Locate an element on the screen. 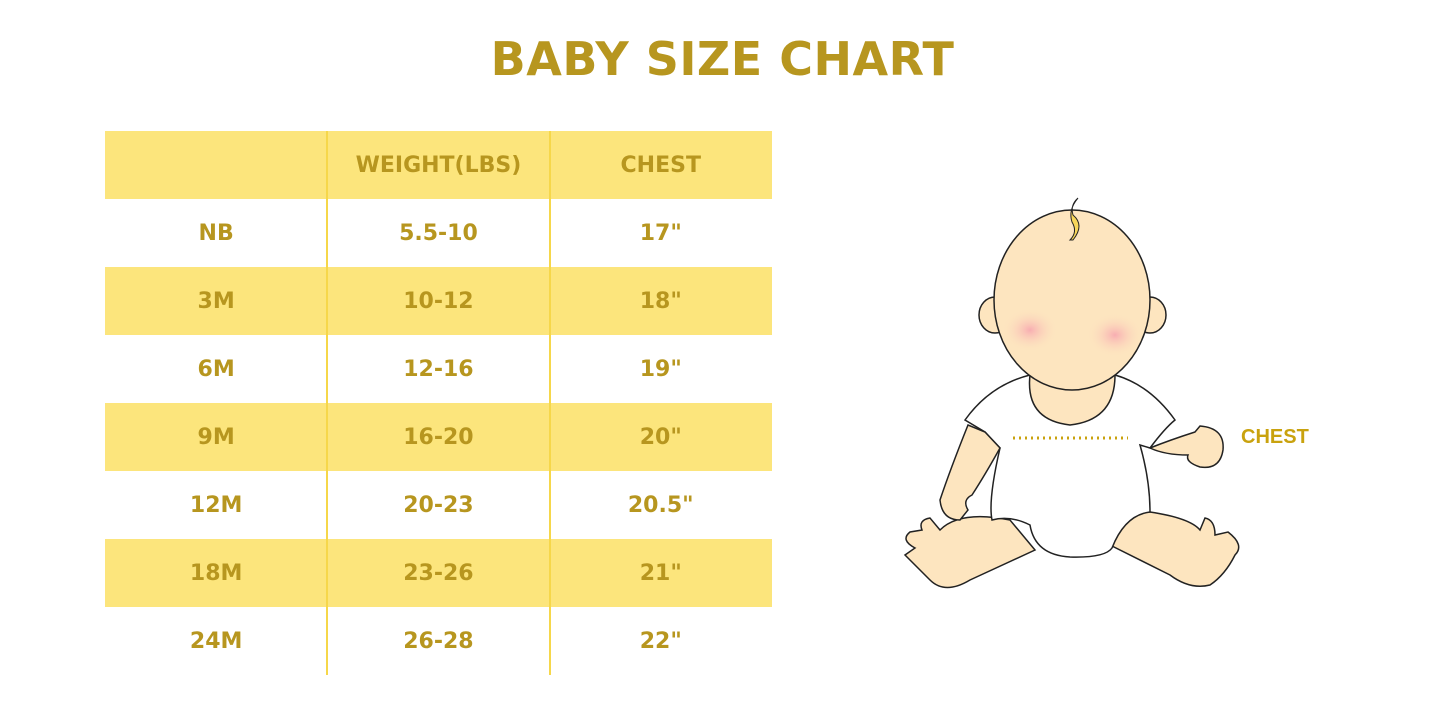  size-cell: NB is located at coordinates (216, 233).